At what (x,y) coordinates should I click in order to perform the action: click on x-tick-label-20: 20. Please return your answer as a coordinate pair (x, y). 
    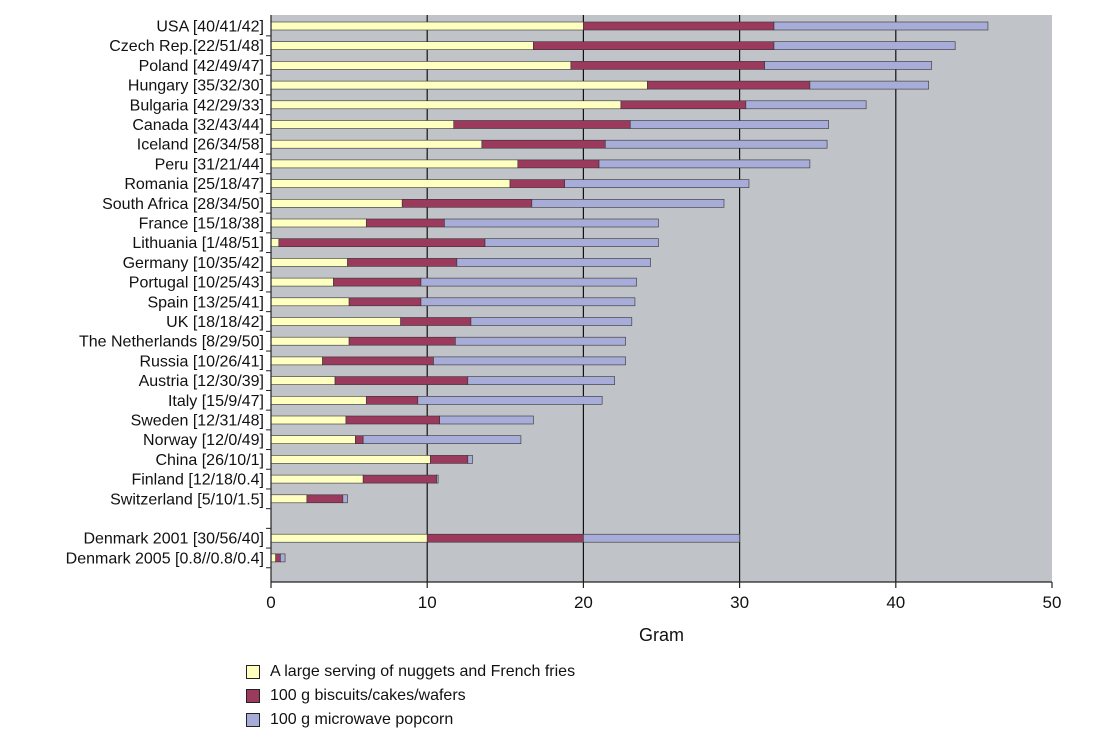
    Looking at the image, I should click on (583, 602).